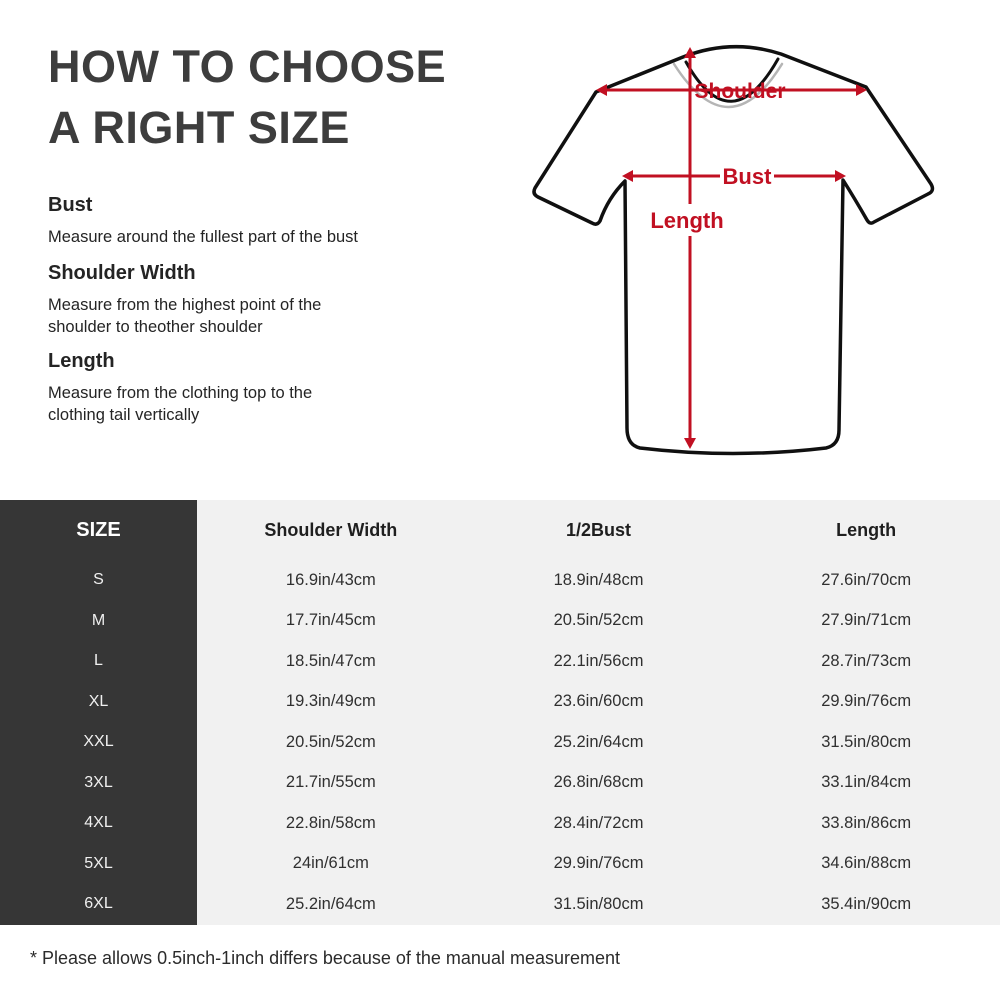  I want to click on length-value: 27.6in/70cm, so click(866, 580).